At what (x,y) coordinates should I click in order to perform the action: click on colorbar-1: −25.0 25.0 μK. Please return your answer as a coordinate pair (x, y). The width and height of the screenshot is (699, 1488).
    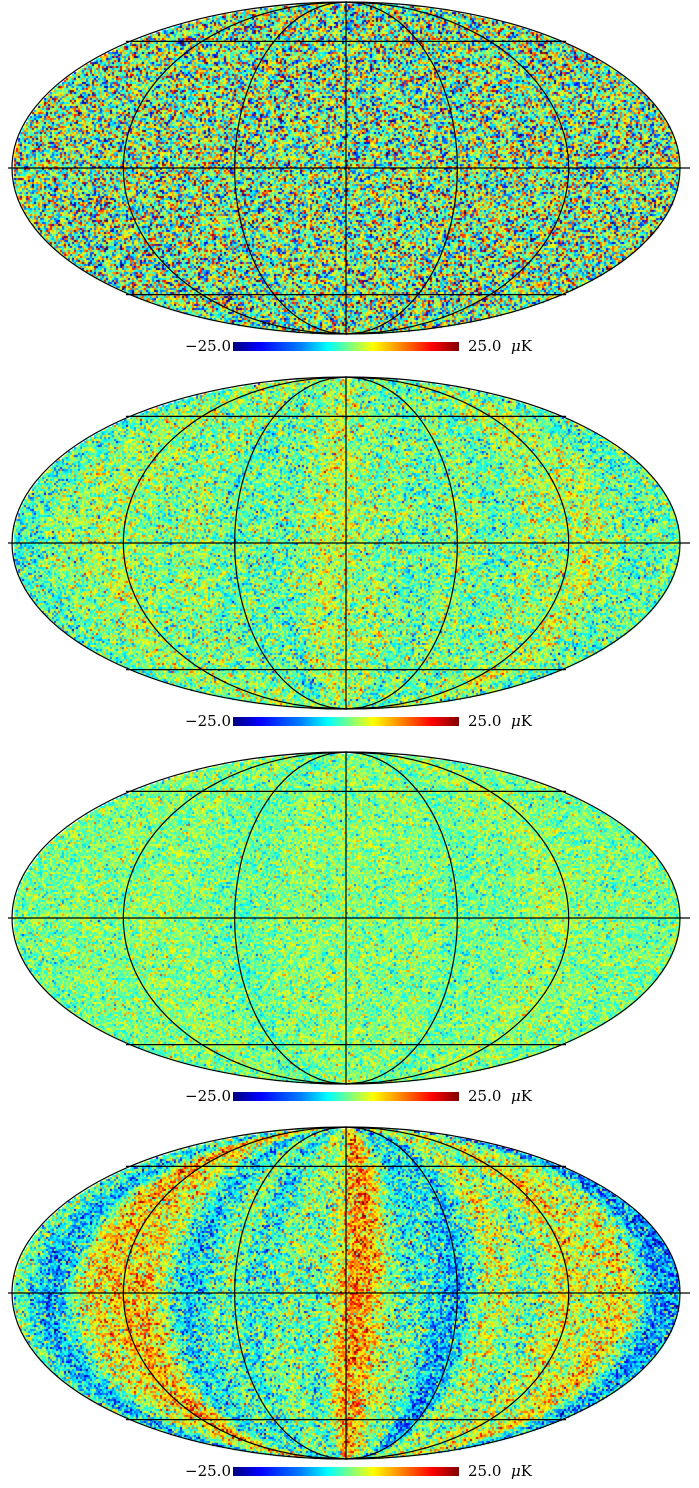
    Looking at the image, I should click on (349, 346).